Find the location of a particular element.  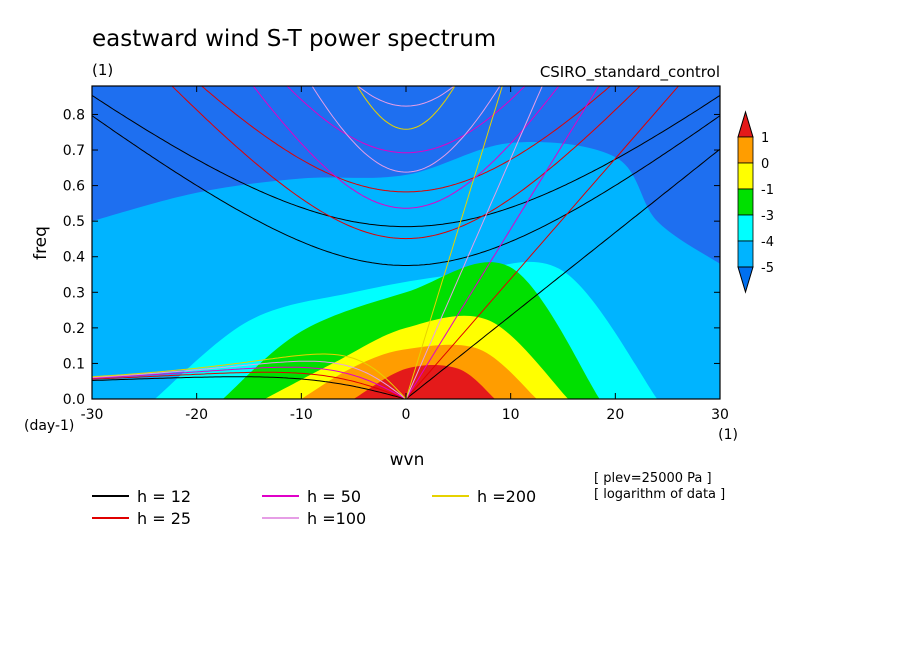

x-axis-label: wvn is located at coordinates (407, 460).